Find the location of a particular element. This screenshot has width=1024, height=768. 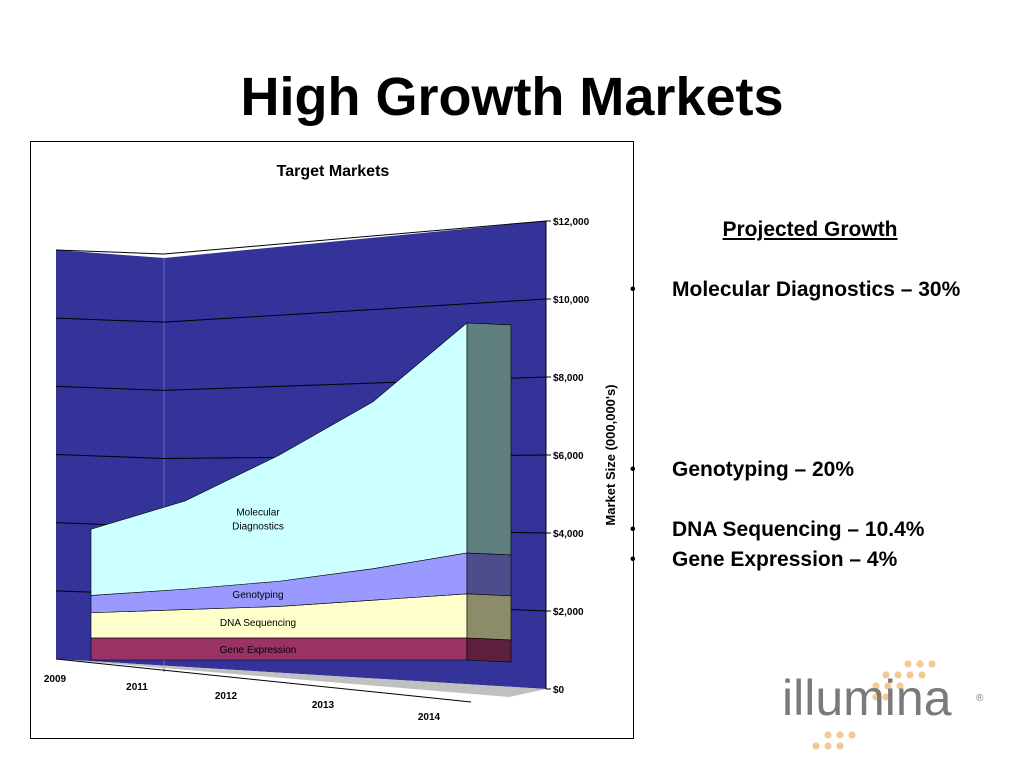

series-label: Diagnostics is located at coordinates (258, 526).